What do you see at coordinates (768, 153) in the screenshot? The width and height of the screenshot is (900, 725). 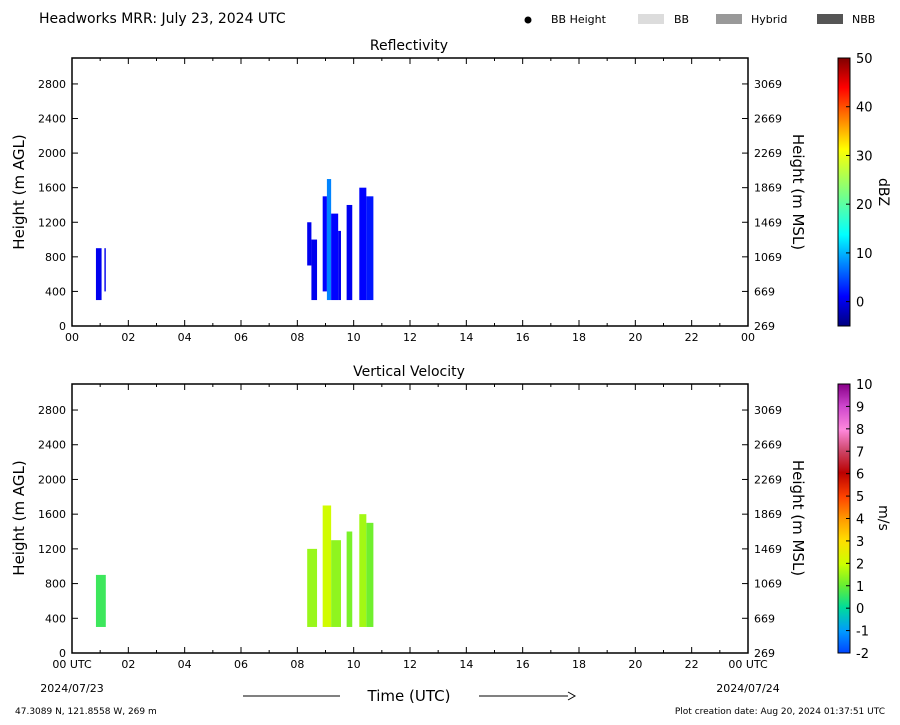 I see `y-right-tick-label: 2269` at bounding box center [768, 153].